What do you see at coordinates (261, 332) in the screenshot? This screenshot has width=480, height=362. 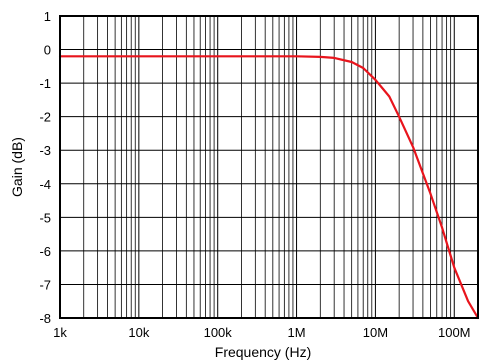 I see `x-tick-labels: 1k 10k 100k 1M 10M 100M` at bounding box center [261, 332].